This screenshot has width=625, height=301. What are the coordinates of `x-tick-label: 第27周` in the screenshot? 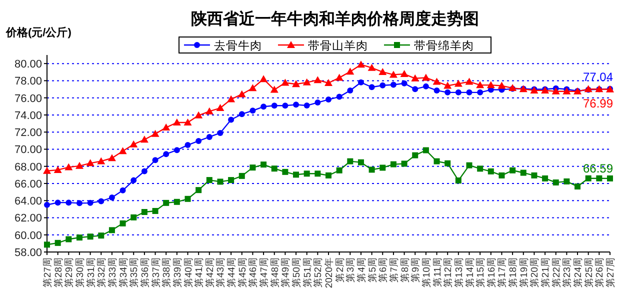 It's located at (610, 272).